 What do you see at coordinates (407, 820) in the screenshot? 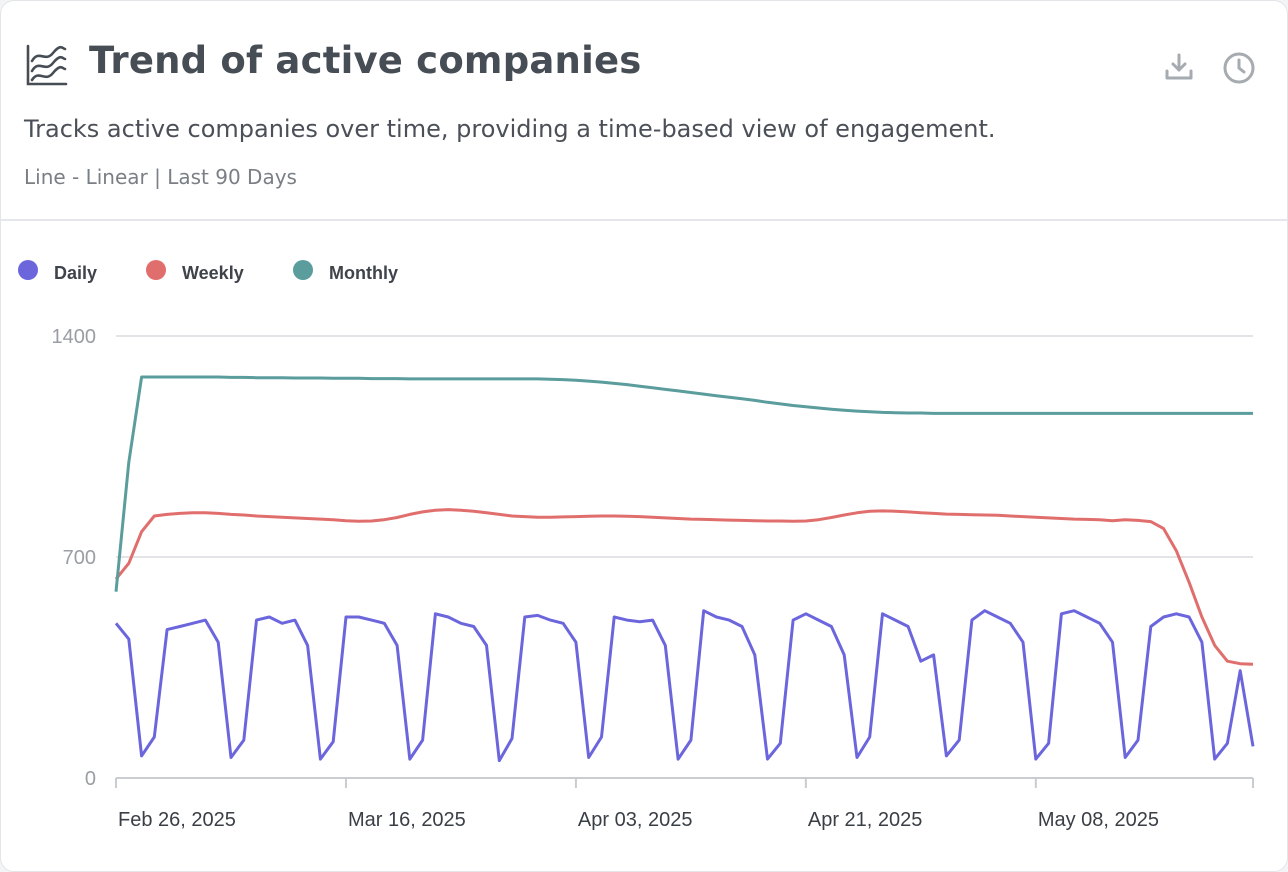
I see `x-tick-label: Mar 16, 2025` at bounding box center [407, 820].